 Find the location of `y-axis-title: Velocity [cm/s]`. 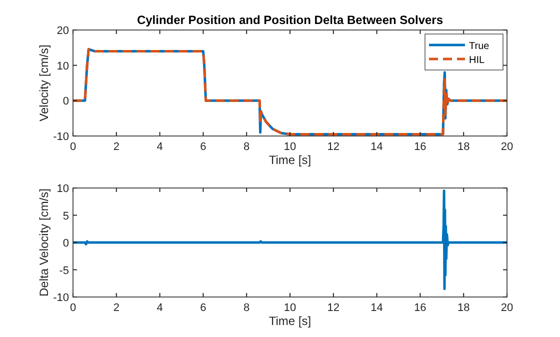

y-axis-title: Velocity [cm/s] is located at coordinates (44, 83).